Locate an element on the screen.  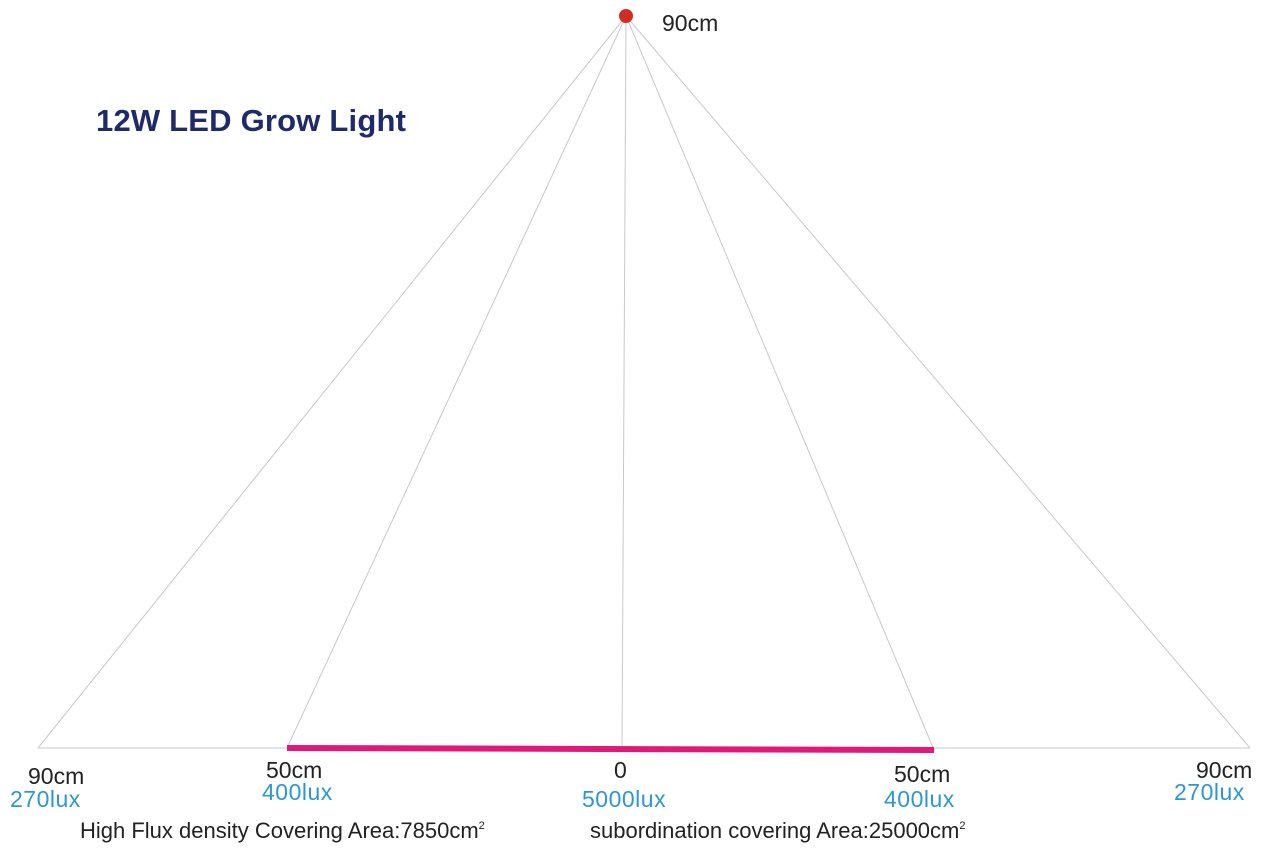
distance-label-right-90: 90cm is located at coordinates (1224, 770).